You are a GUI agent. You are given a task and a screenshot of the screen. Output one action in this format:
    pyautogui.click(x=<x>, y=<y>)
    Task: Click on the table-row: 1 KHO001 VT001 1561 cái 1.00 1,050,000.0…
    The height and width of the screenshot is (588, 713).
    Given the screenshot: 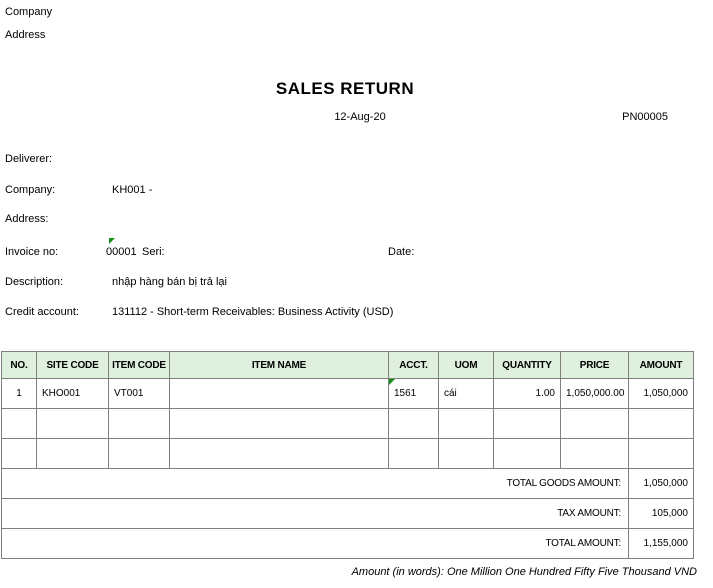 What is the action you would take?
    pyautogui.click(x=347, y=393)
    